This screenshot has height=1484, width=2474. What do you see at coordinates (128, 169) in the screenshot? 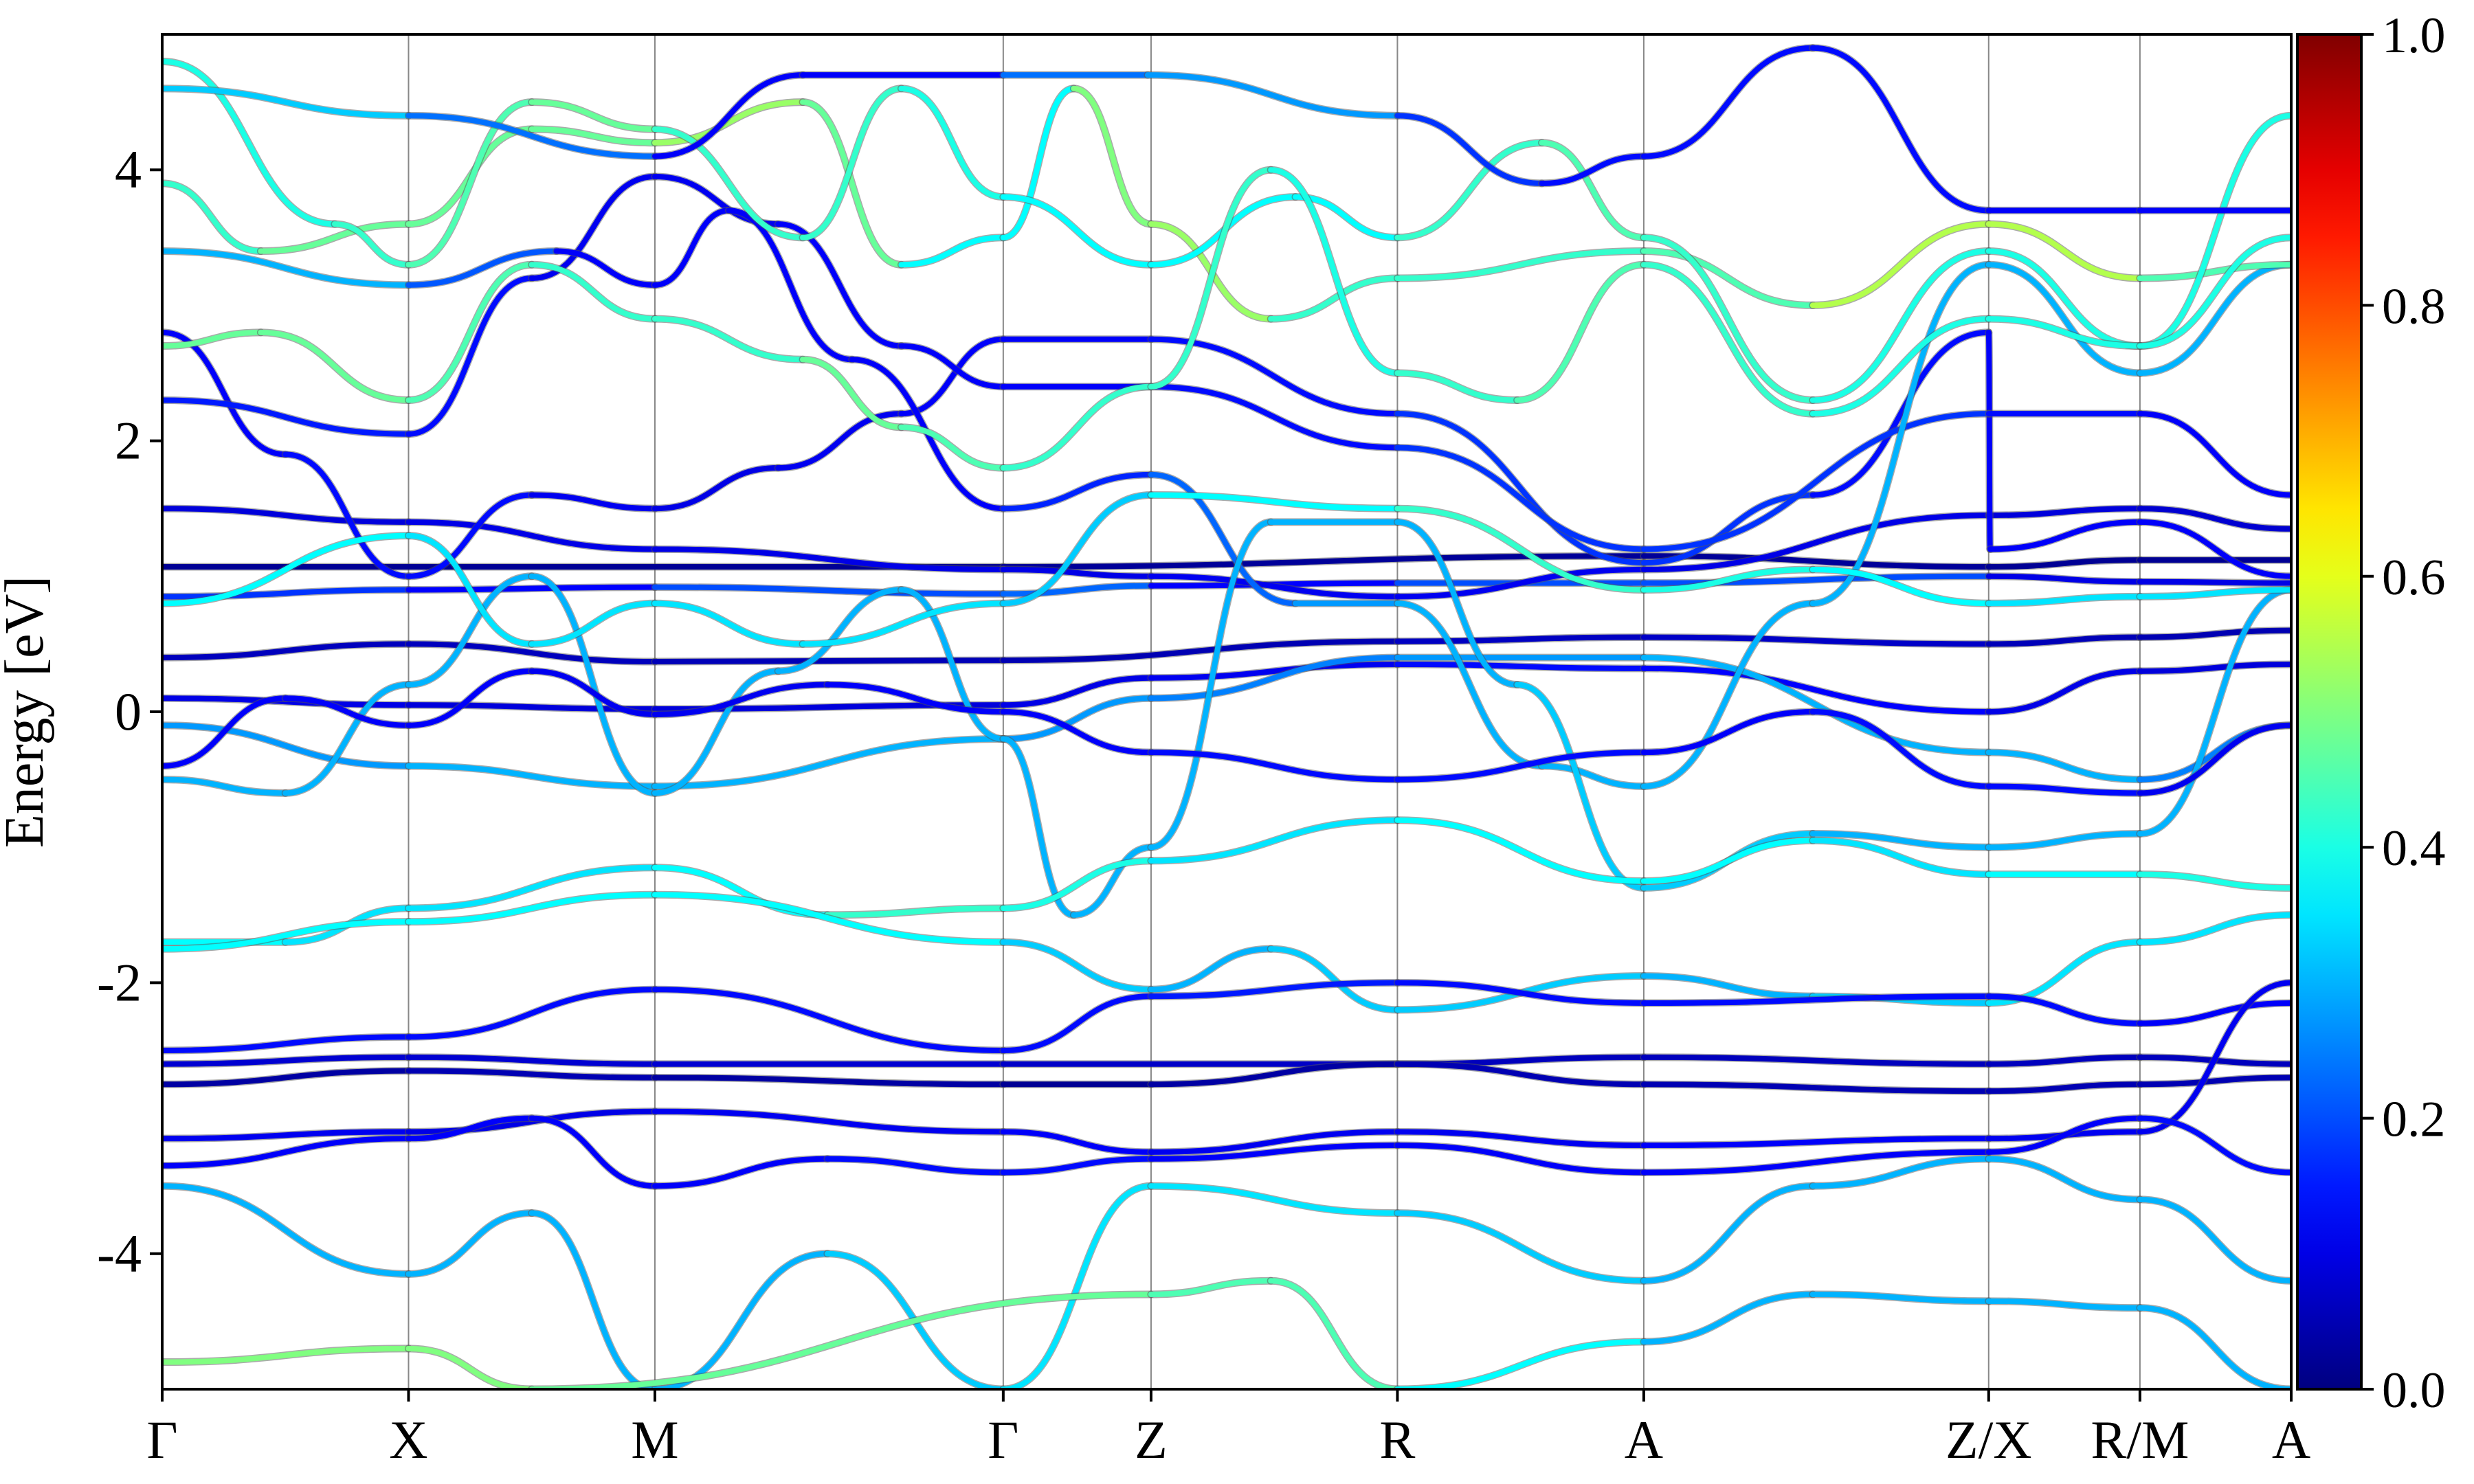
I see `y-tick-label: 4` at bounding box center [128, 169].